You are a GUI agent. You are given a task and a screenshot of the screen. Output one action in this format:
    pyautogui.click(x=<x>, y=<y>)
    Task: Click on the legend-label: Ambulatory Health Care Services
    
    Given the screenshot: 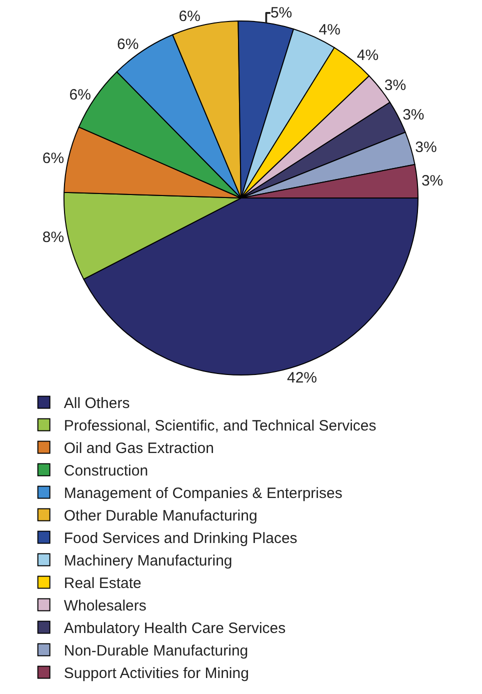 What is the action you would take?
    pyautogui.click(x=175, y=629)
    